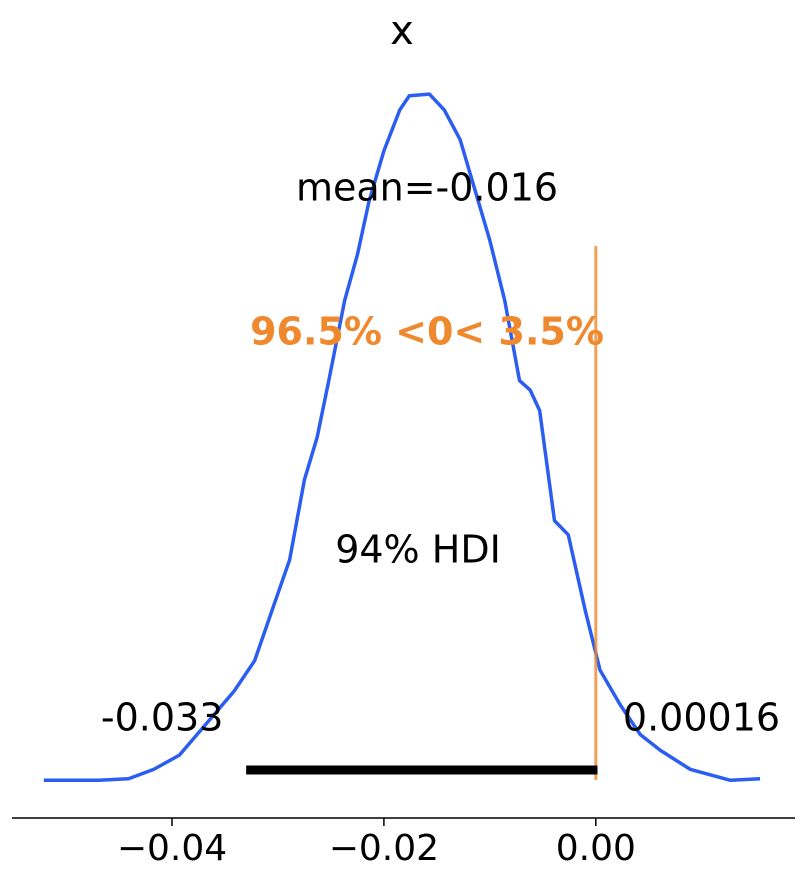  I want to click on x-tick-label: 0.00, so click(596, 848).